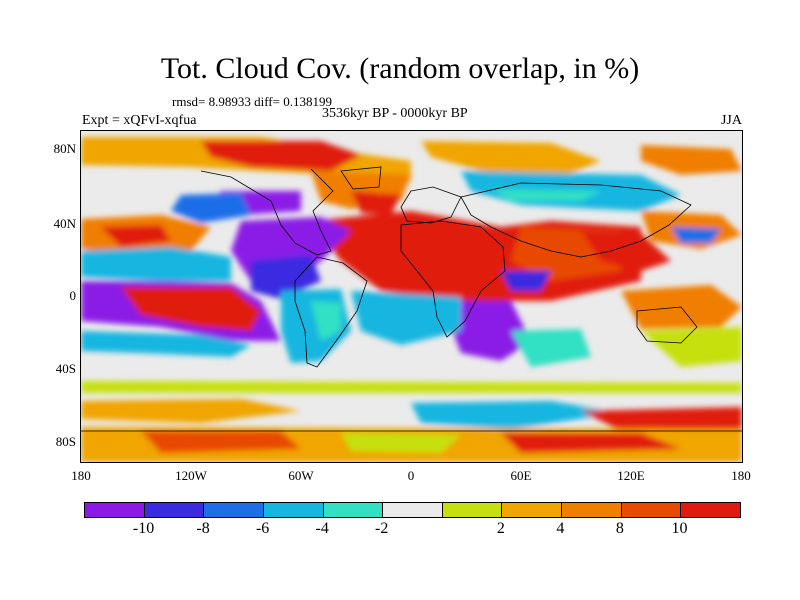 Image resolution: width=800 pixels, height=600 pixels. What do you see at coordinates (631, 475) in the screenshot?
I see `lon-label: 120E` at bounding box center [631, 475].